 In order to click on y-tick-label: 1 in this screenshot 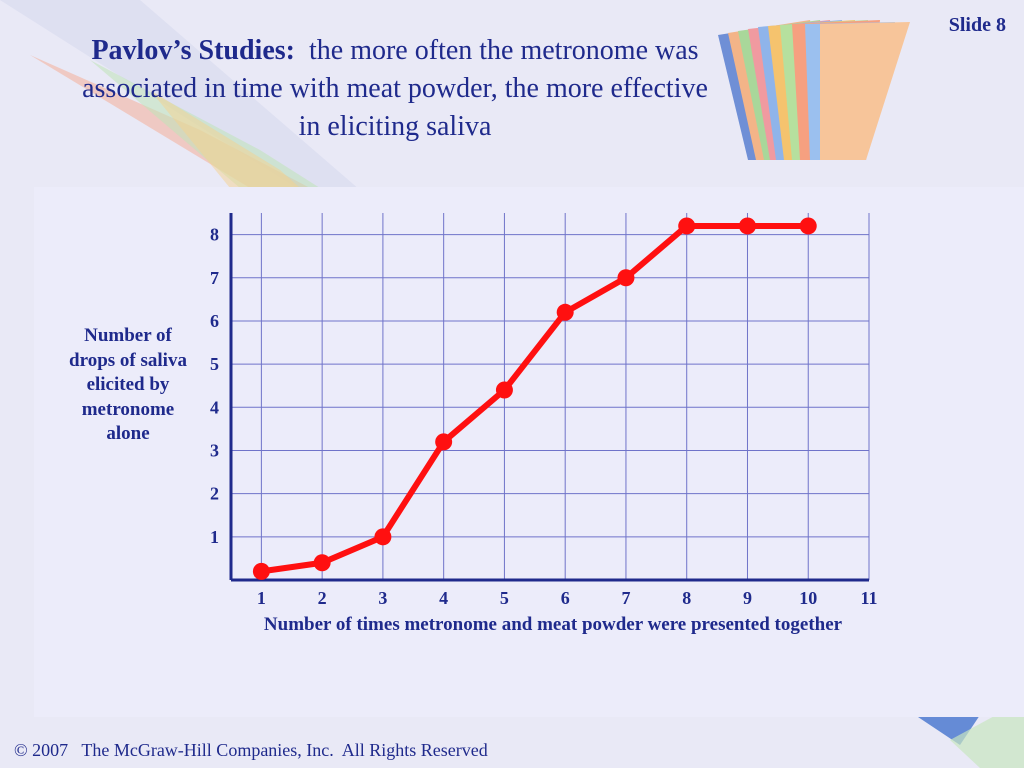, I will do `click(214, 537)`.